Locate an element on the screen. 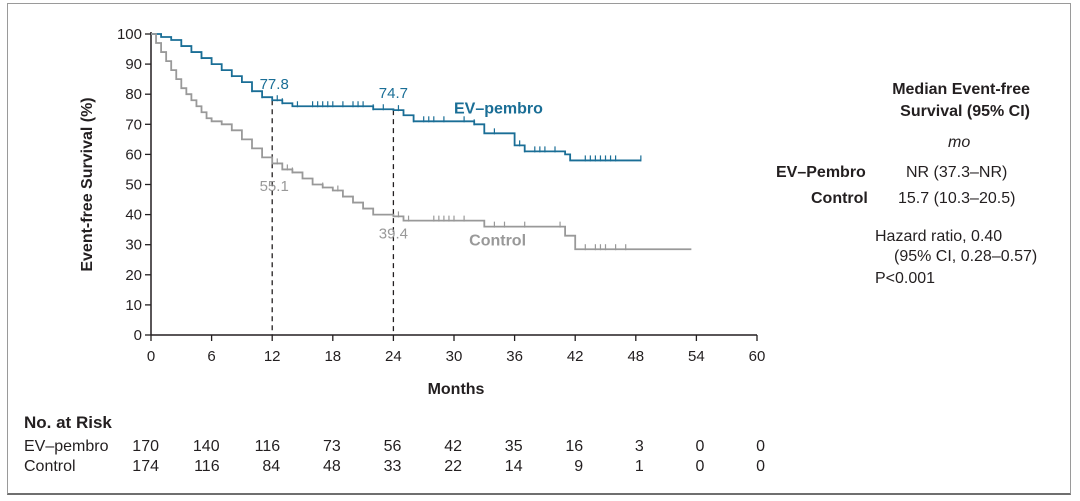 The width and height of the screenshot is (1080, 501). annotation-77.8: 77.8 is located at coordinates (274, 84).